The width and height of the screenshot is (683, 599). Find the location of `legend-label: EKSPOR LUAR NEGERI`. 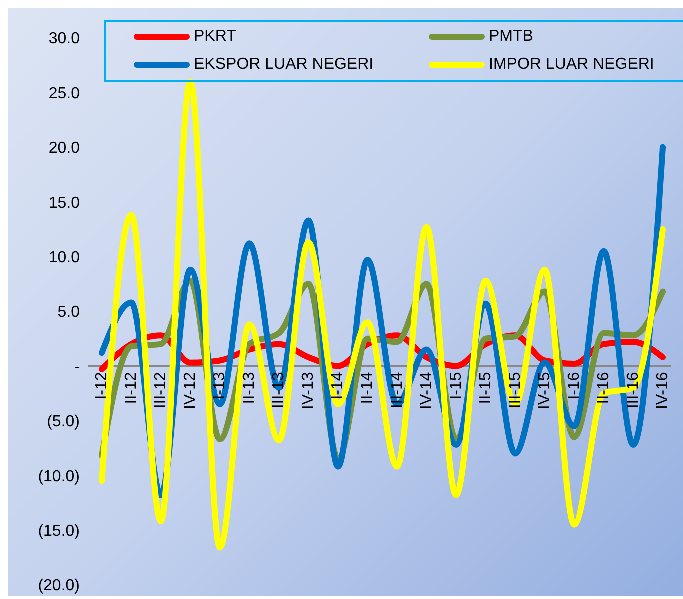

legend-label: EKSPOR LUAR NEGERI is located at coordinates (284, 65).